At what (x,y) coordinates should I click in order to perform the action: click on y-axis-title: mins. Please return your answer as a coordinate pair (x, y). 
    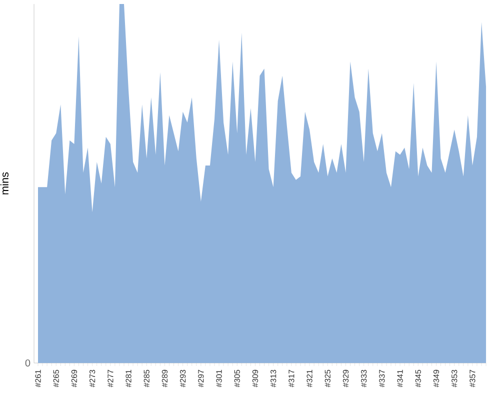
    Looking at the image, I should click on (4, 183).